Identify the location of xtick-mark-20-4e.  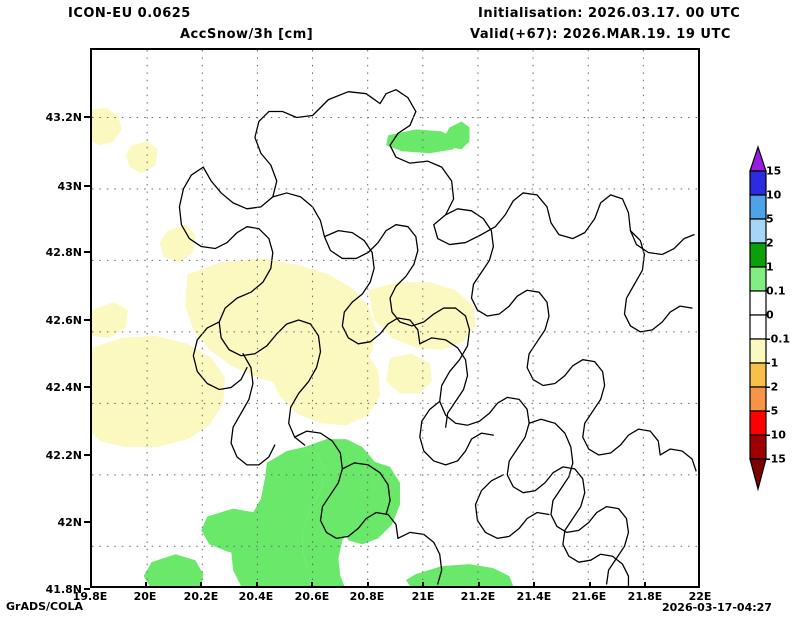
(257, 585).